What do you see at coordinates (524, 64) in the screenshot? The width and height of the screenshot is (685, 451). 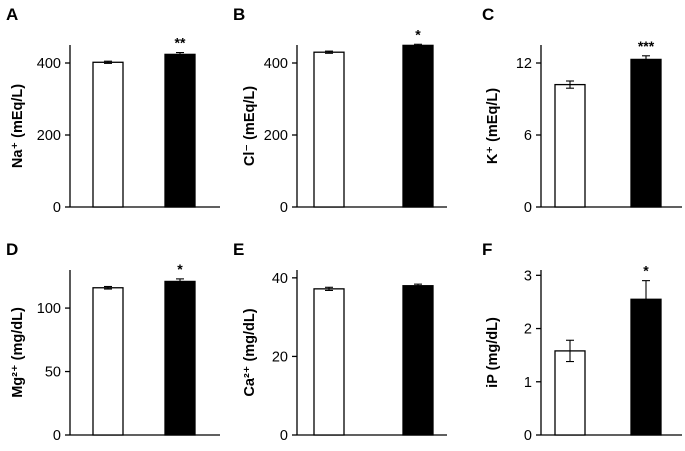 I see `y-tick-label: 12` at bounding box center [524, 64].